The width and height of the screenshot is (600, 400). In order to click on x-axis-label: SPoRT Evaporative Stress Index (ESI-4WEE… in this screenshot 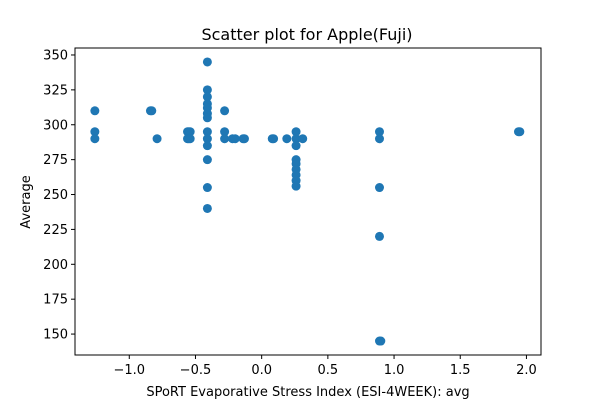, I will do `click(307, 392)`.